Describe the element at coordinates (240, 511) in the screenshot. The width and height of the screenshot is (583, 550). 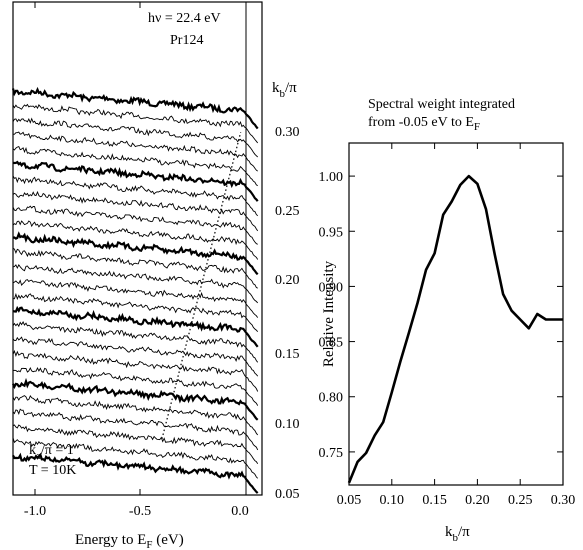
I see `left-x-tick-label: 0.0` at that location.